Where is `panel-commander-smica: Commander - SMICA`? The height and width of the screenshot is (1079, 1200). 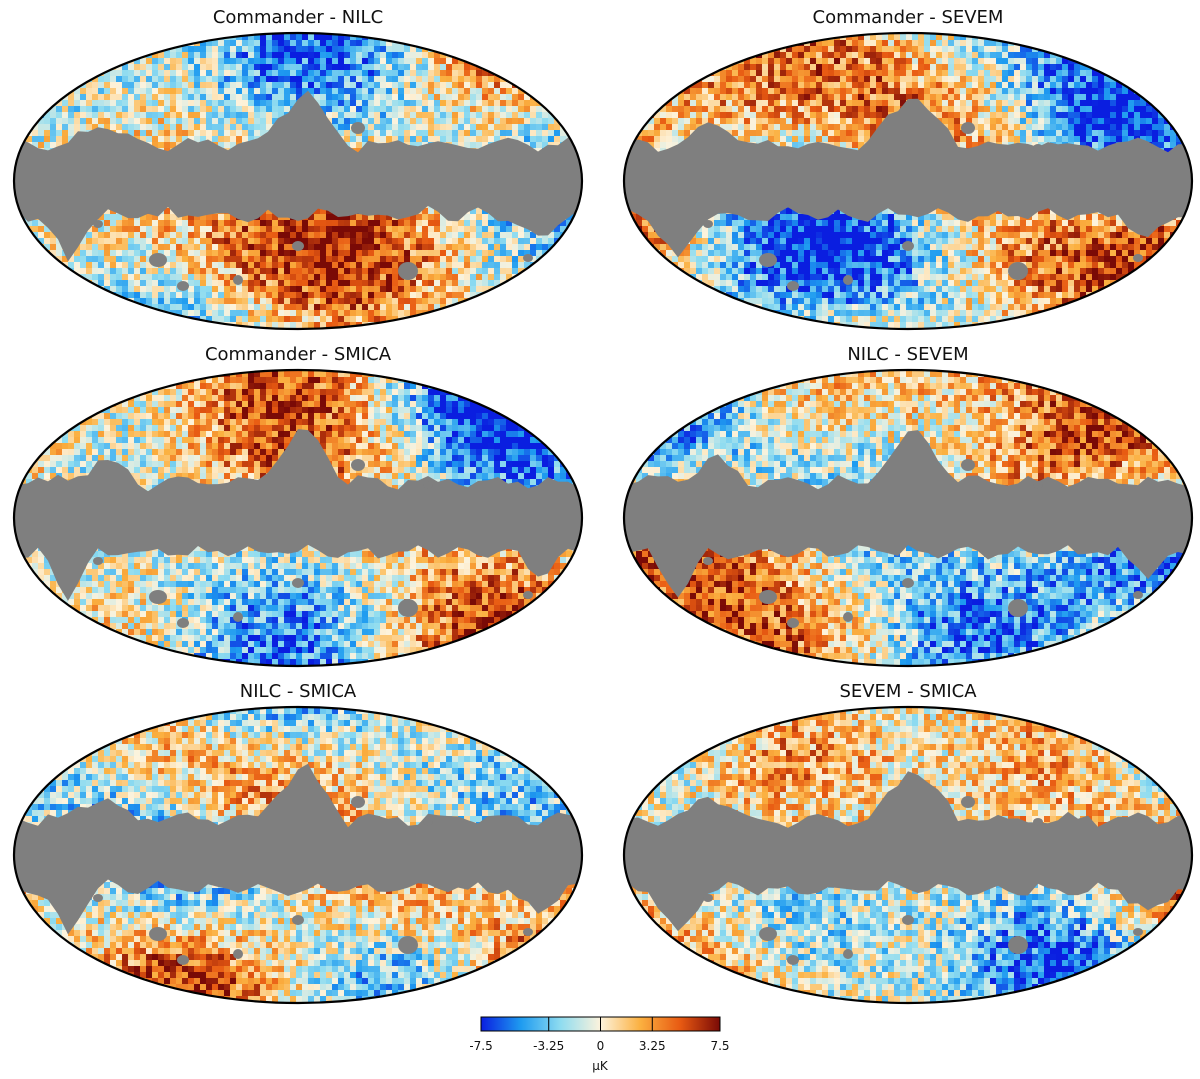 panel-commander-smica: Commander - SMICA is located at coordinates (298, 508).